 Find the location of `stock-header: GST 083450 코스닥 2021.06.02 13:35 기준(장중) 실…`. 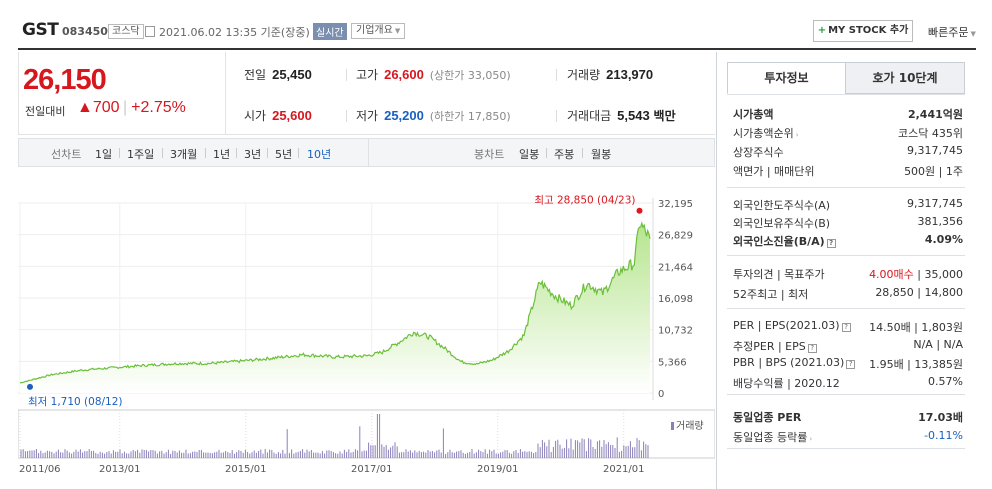

stock-header: GST 083450 코스닥 2021.06.02 13:35 기준(장중) 실… is located at coordinates (497, 32).